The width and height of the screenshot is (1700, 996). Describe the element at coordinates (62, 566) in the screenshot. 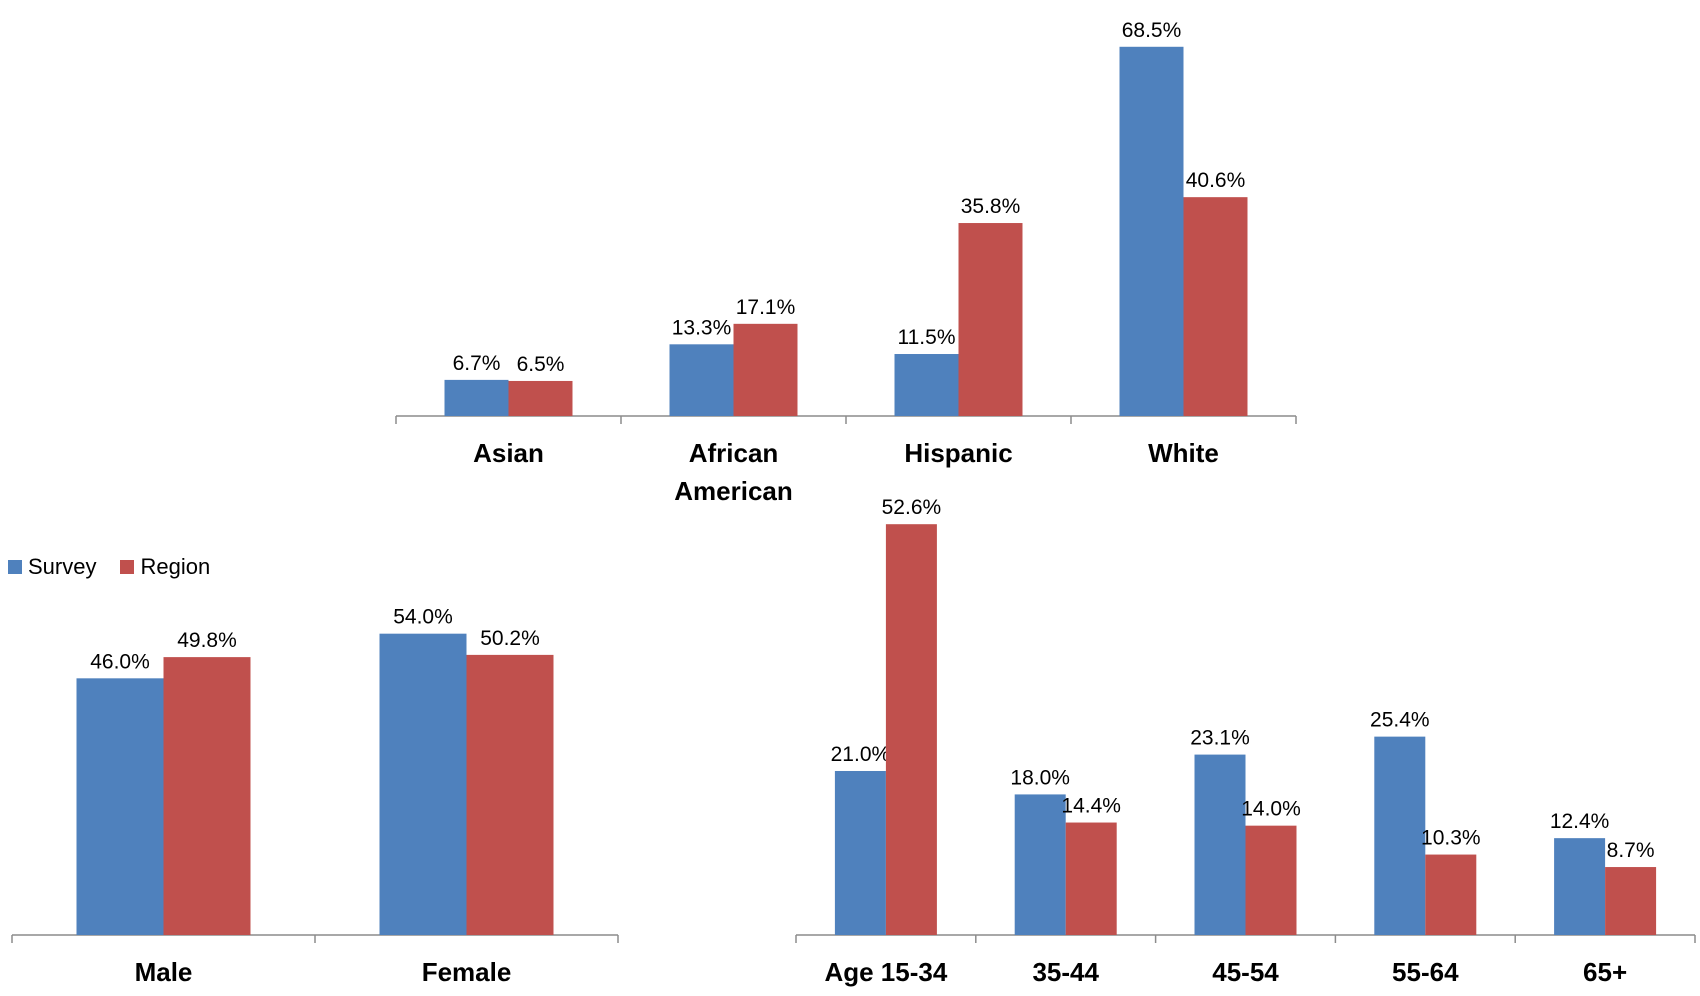

I see `legend-label-survey: Survey` at that location.